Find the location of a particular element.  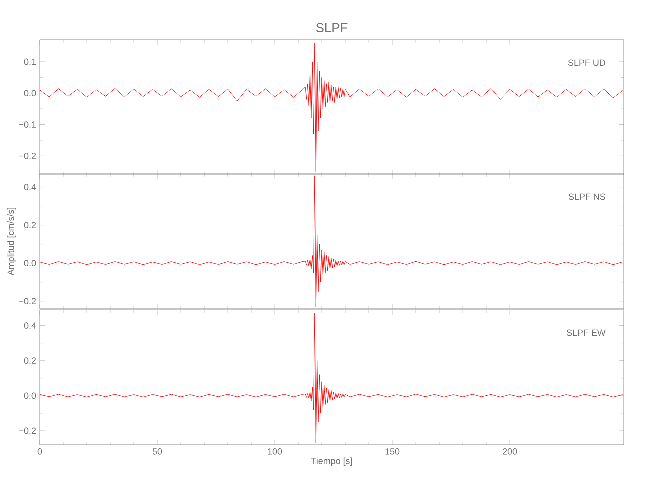

y-tick-label: 0.1 is located at coordinates (30, 62).